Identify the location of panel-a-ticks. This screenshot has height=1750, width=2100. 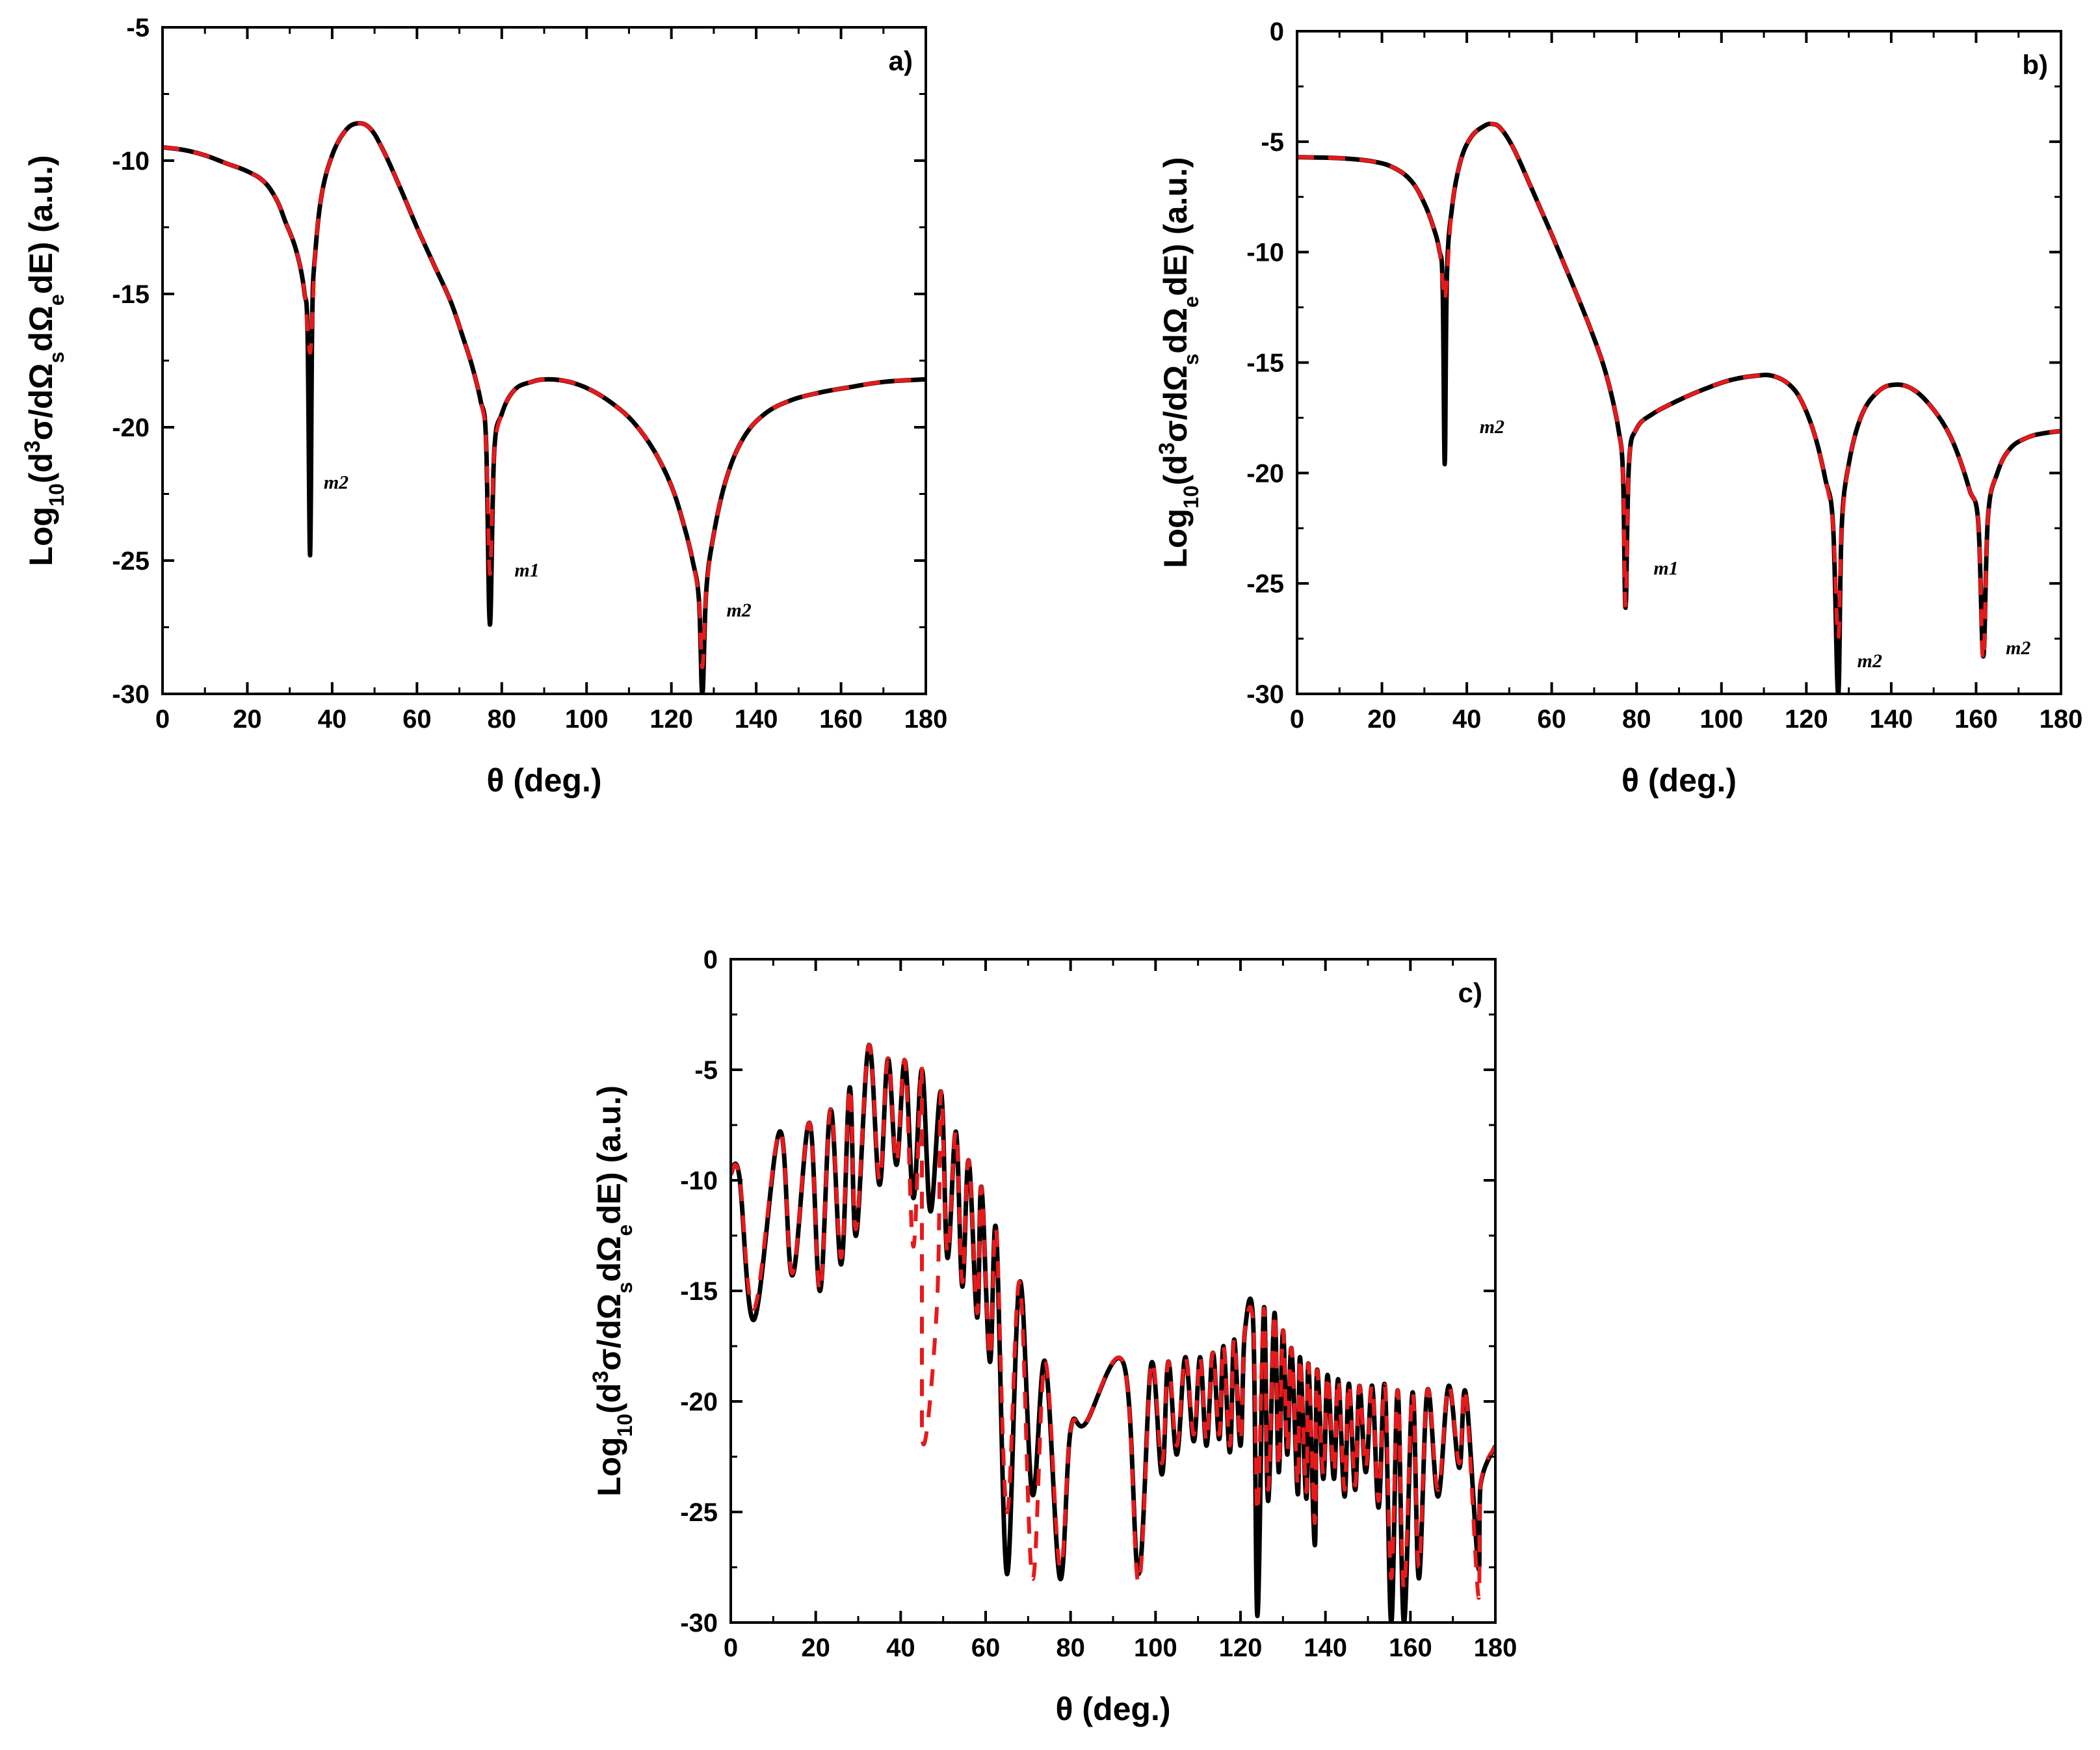
(544, 360).